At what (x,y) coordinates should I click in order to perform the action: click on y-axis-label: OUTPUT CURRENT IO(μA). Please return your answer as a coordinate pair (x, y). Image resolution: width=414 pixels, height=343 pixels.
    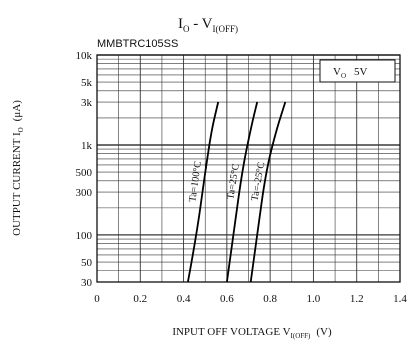
    Looking at the image, I should click on (18, 168).